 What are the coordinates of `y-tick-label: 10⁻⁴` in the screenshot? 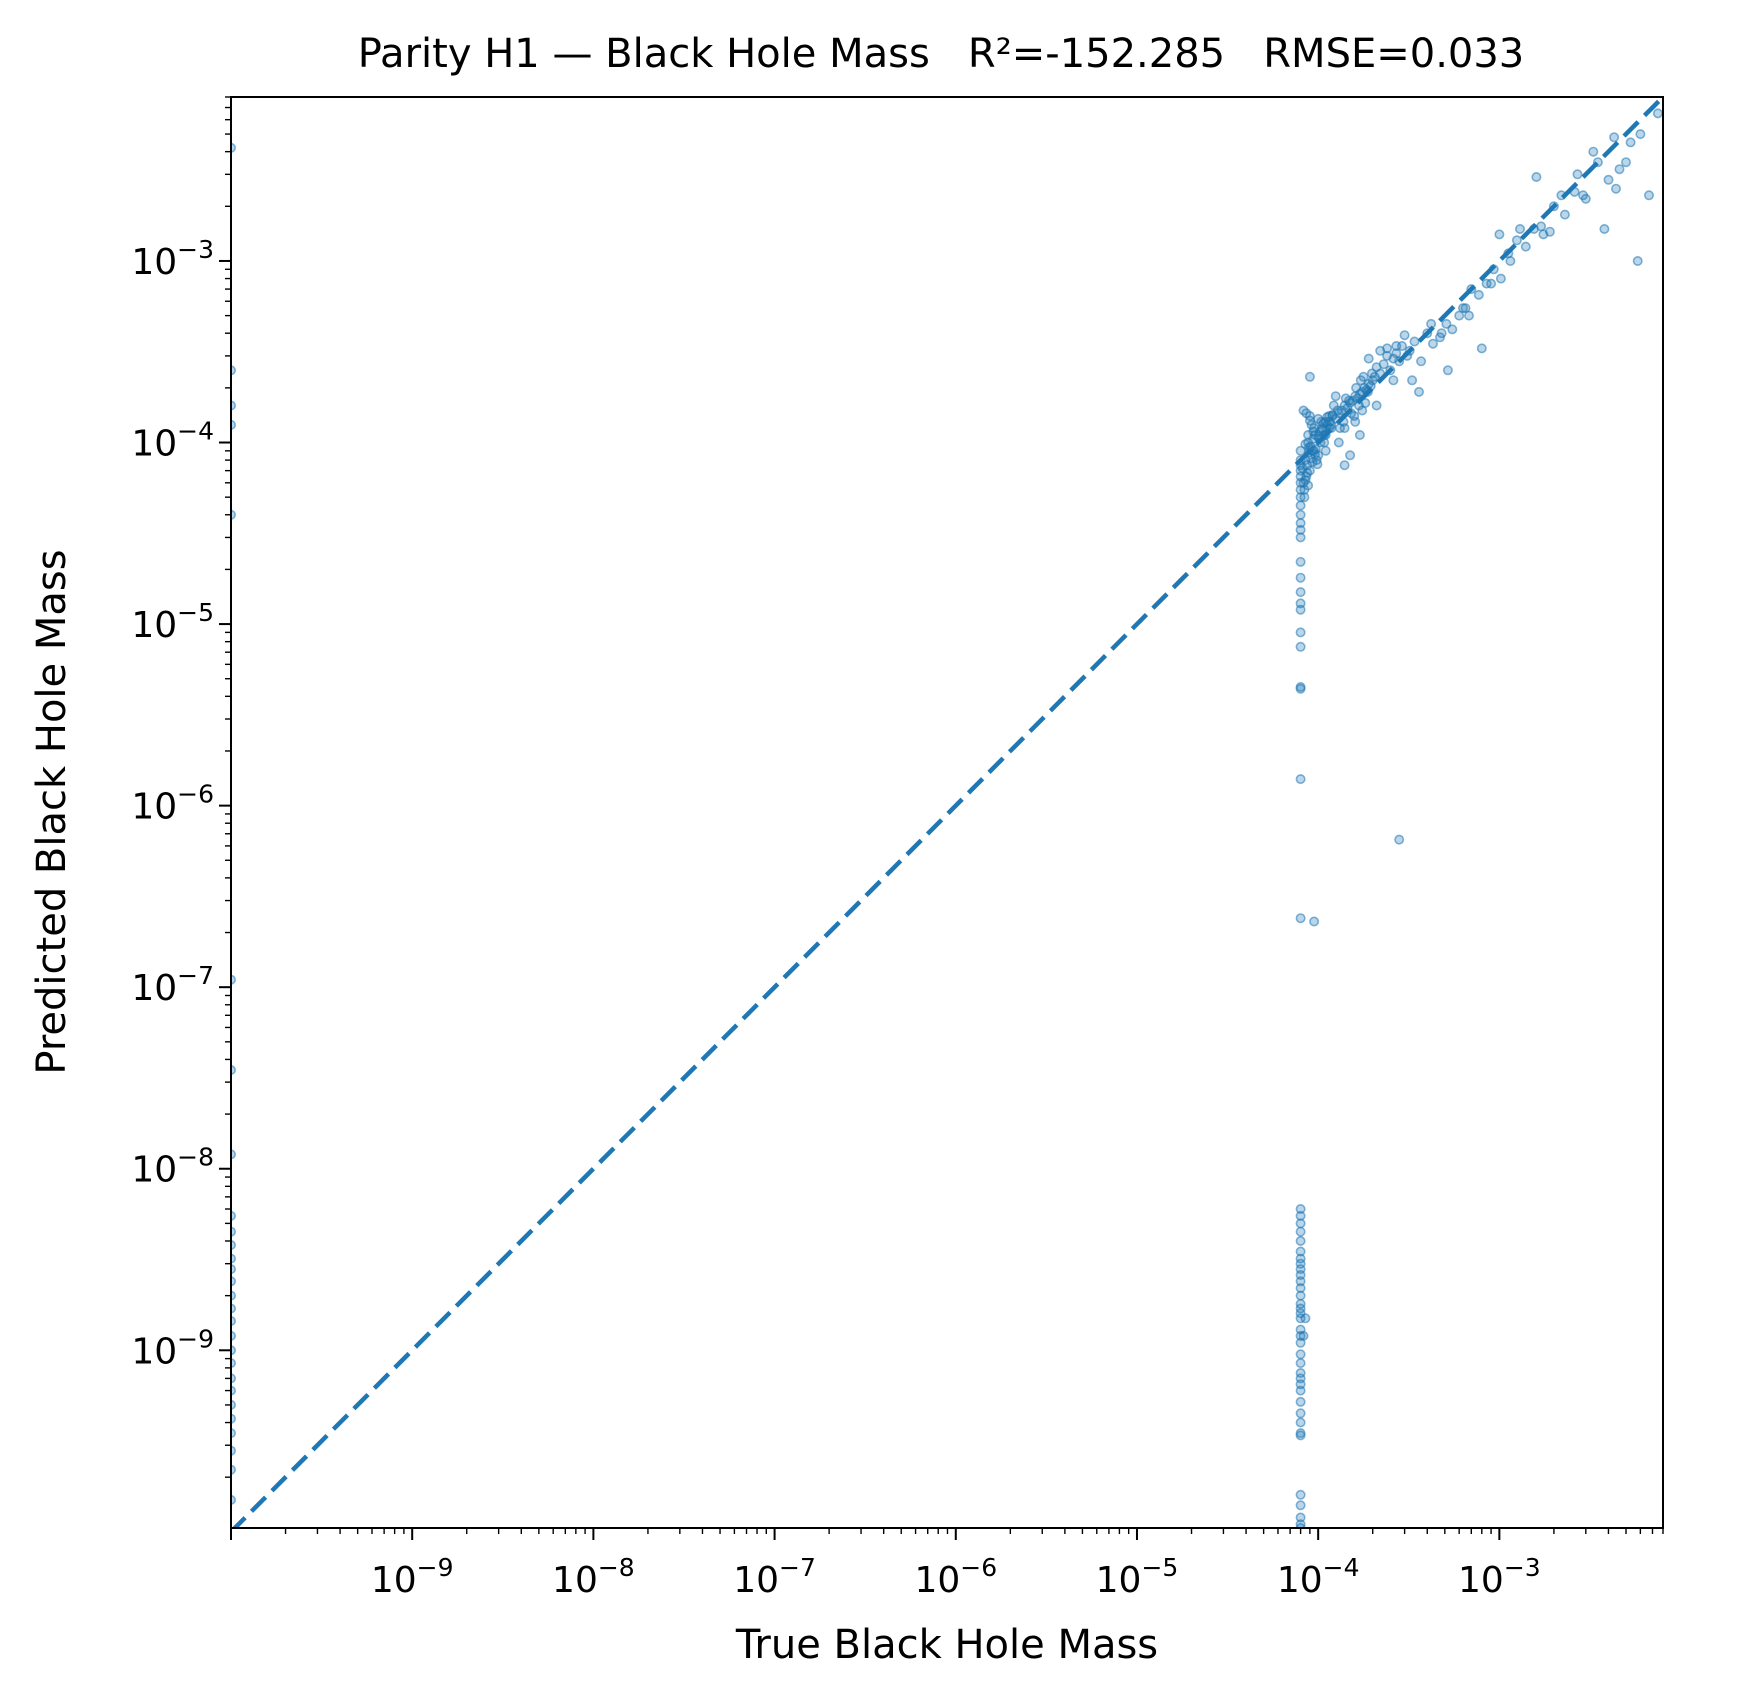 It's located at (172, 441).